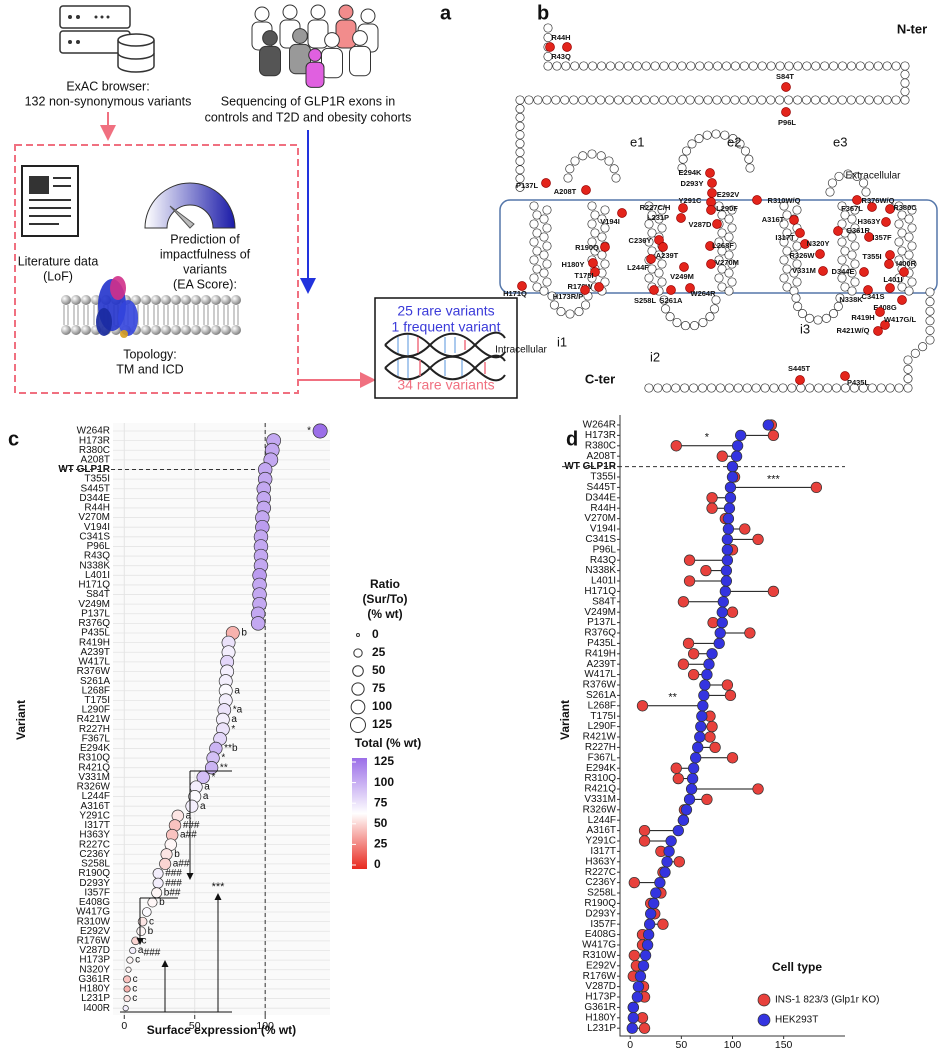  Describe the element at coordinates (205, 239) in the screenshot. I see `prediction-text: Prediction of` at that location.